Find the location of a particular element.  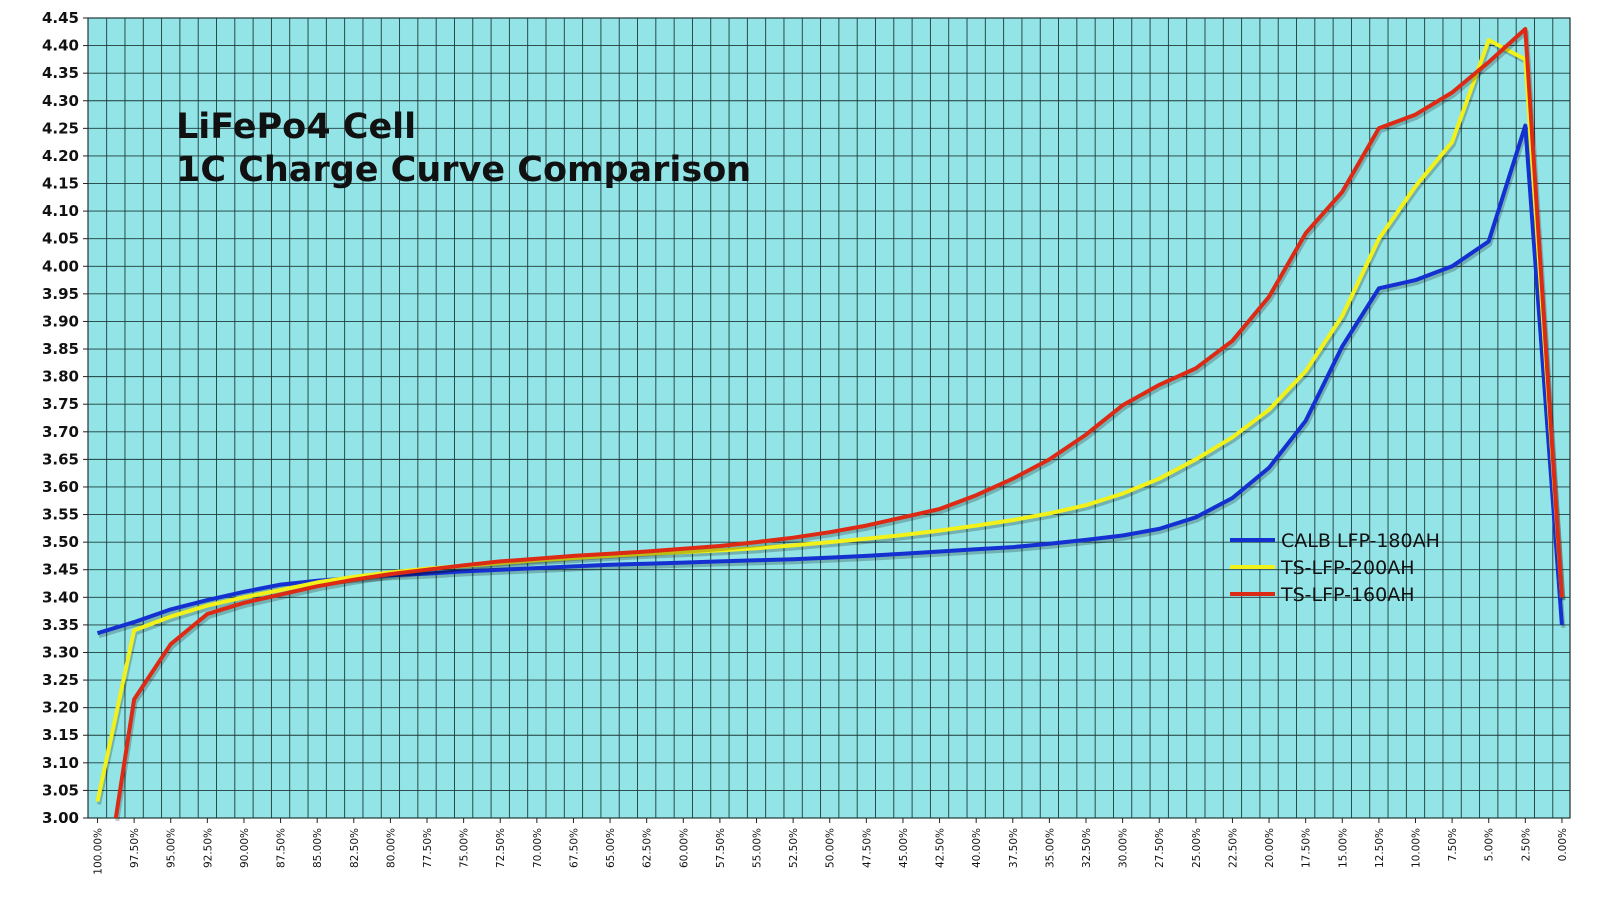

x-tick-label: 65.00% is located at coordinates (611, 848).